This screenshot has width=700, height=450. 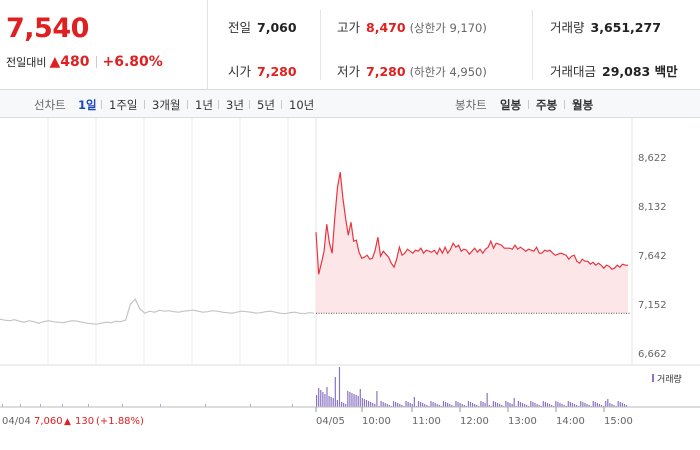 I want to click on prev-day-percent: (+1.88%), so click(x=120, y=421).